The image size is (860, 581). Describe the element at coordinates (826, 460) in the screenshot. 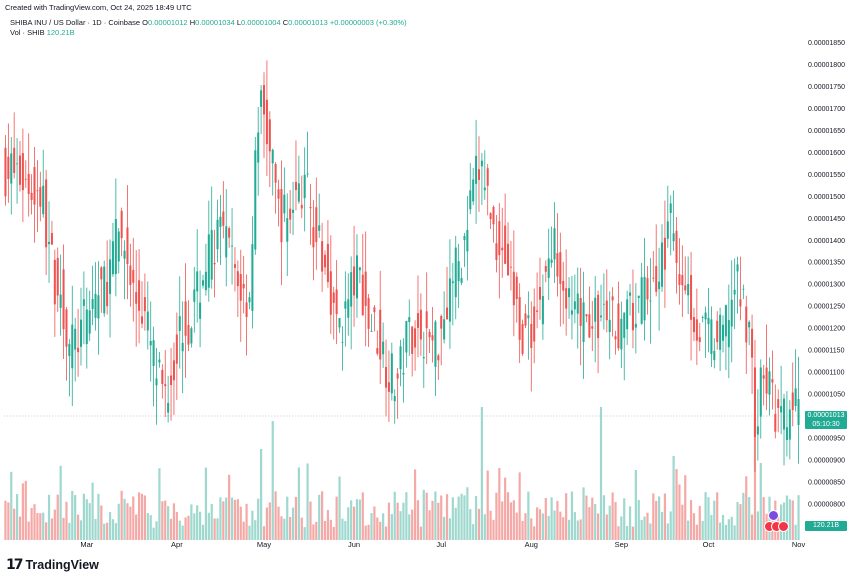

I see `price-tick-label: 0.00000900` at that location.